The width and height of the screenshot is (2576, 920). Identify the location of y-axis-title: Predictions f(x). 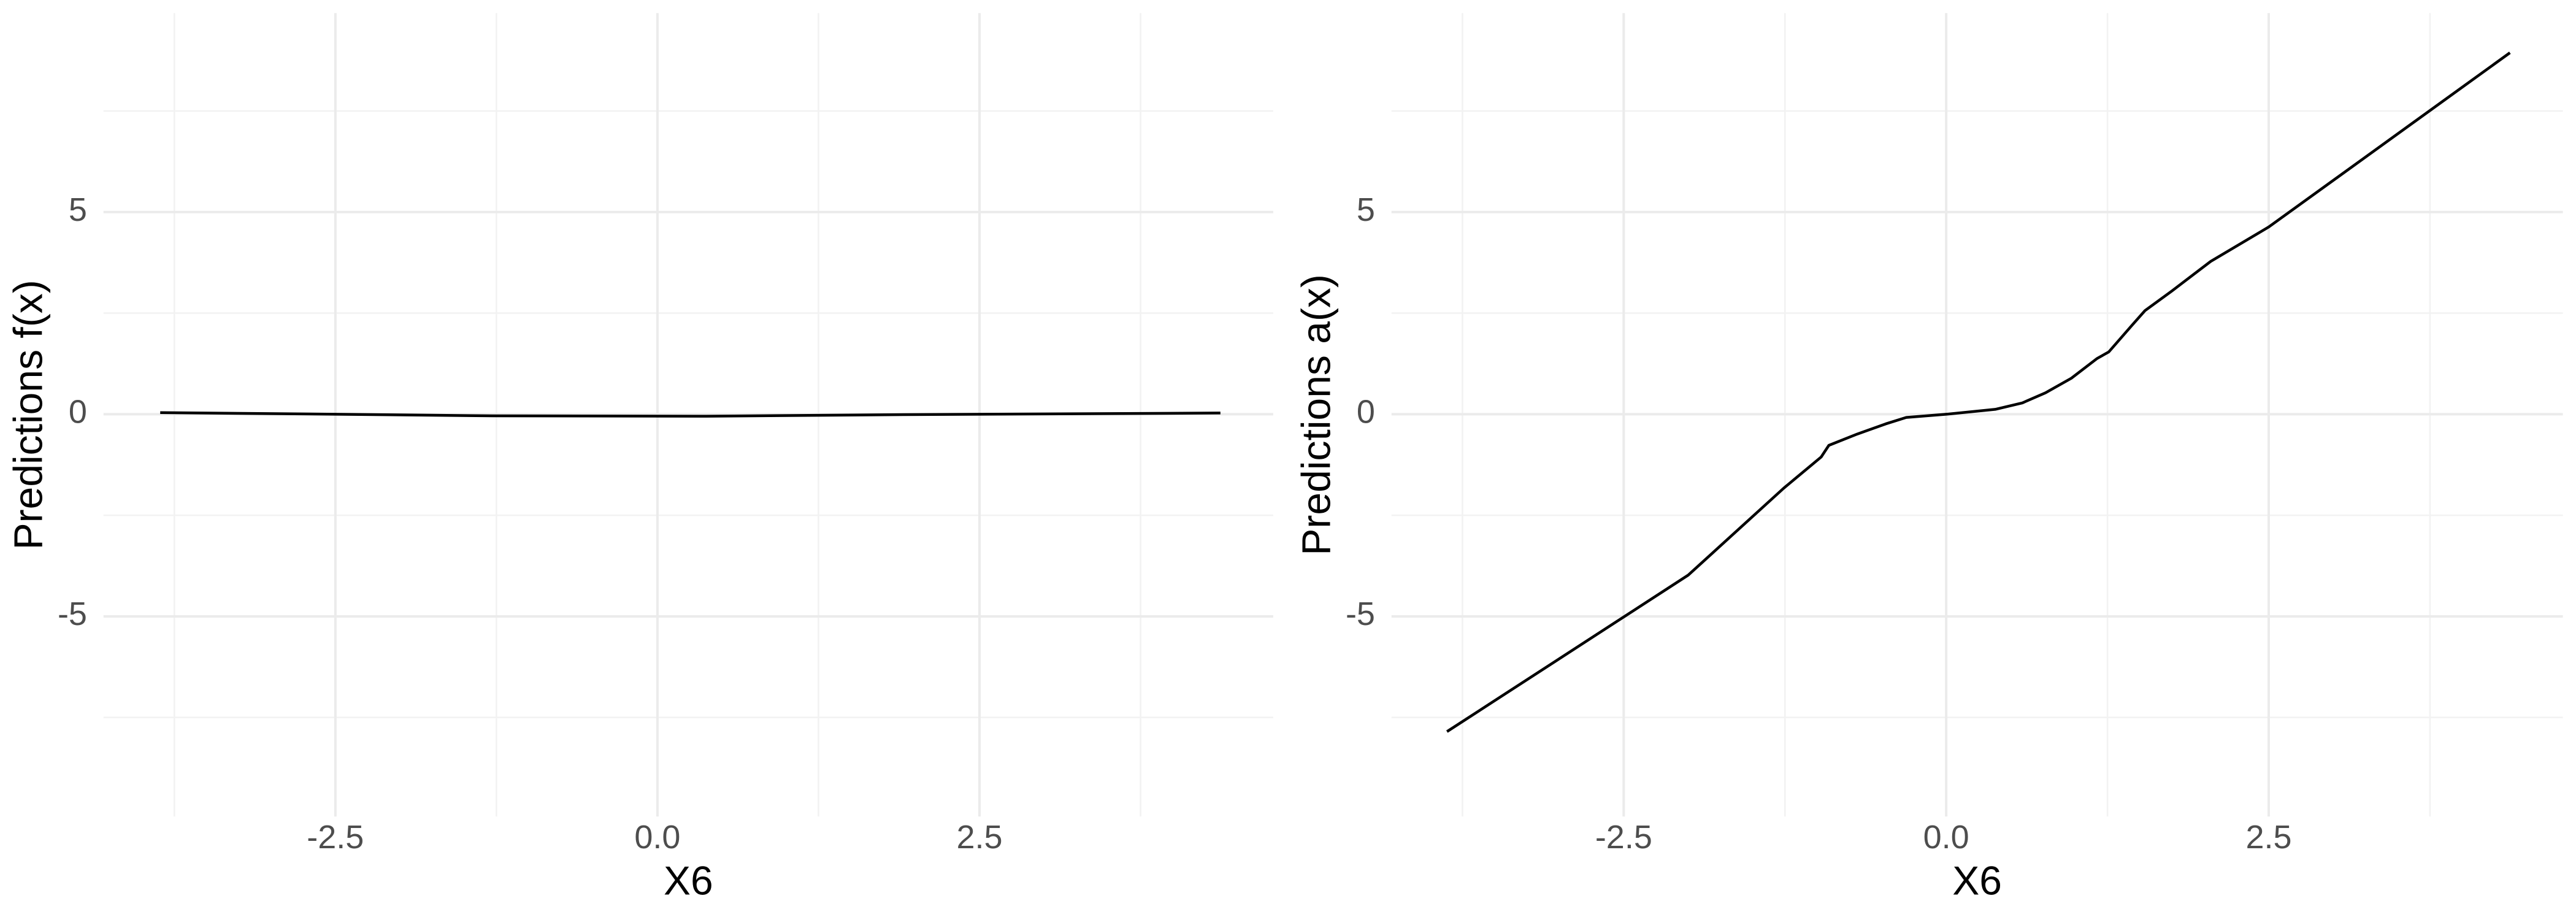
(27, 415).